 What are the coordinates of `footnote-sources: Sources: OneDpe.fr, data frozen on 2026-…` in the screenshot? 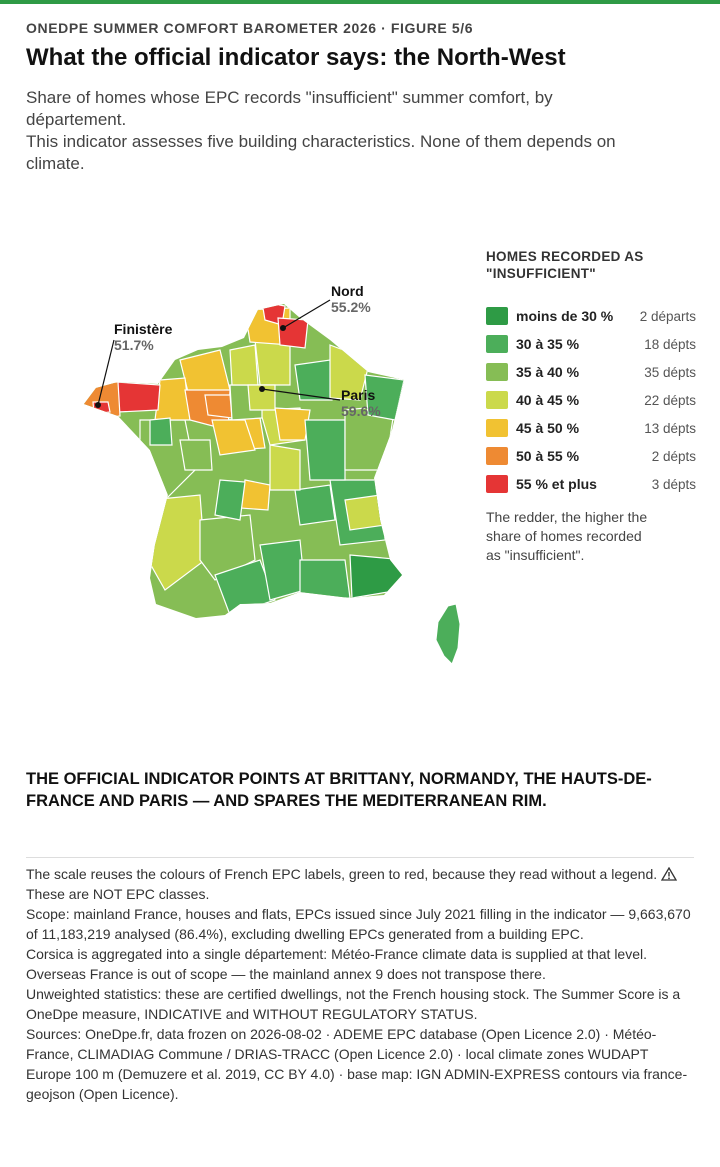 It's located at (357, 1064).